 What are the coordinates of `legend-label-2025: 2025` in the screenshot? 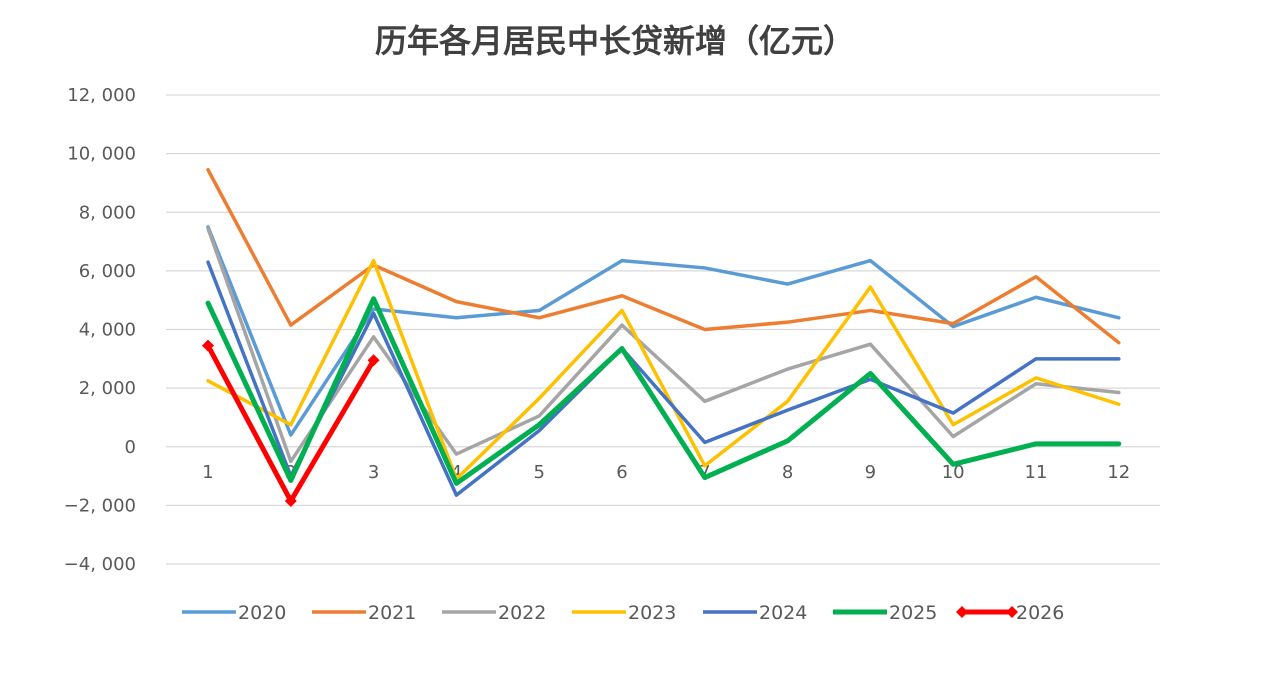 It's located at (913, 613).